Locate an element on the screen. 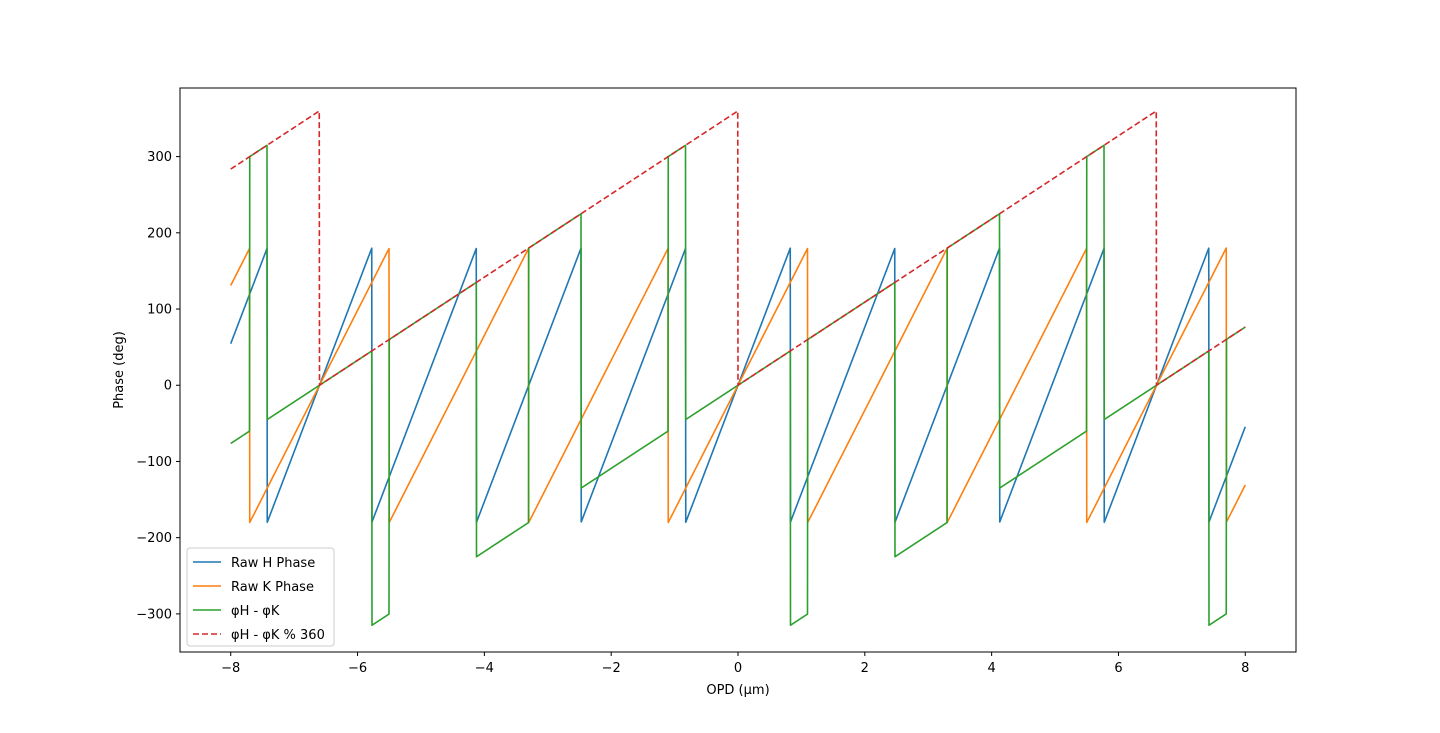 This screenshot has width=1440, height=733. y-tick-label: 0 is located at coordinates (168, 386).